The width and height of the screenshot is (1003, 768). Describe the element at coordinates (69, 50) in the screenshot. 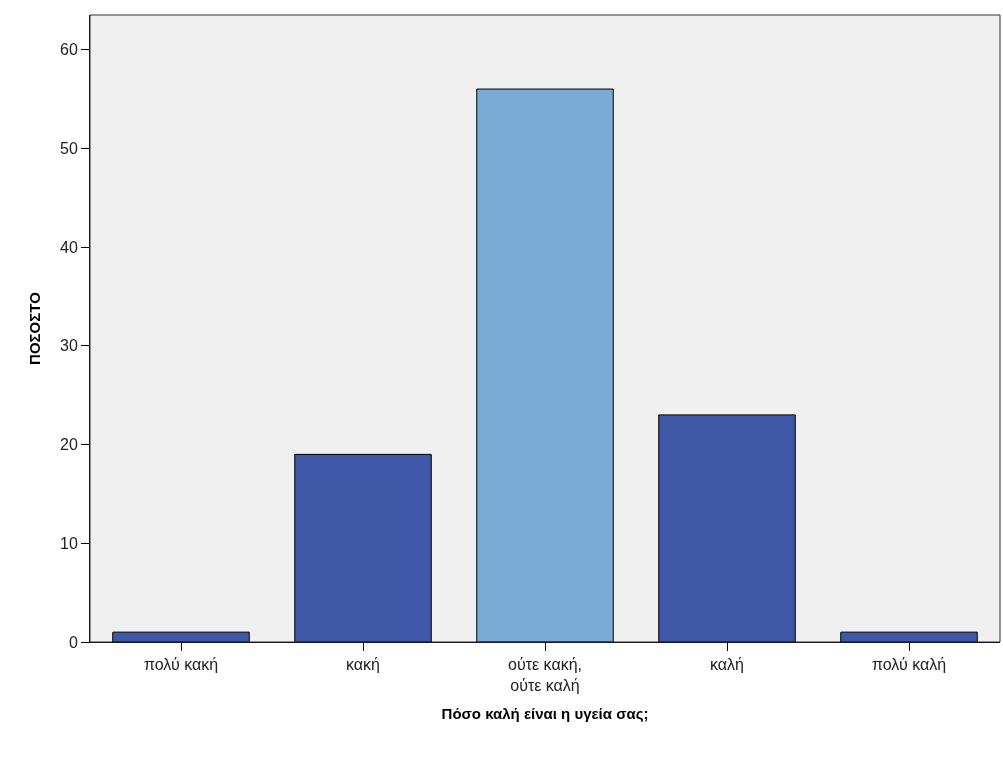

I see `y-tick-label: 60` at that location.